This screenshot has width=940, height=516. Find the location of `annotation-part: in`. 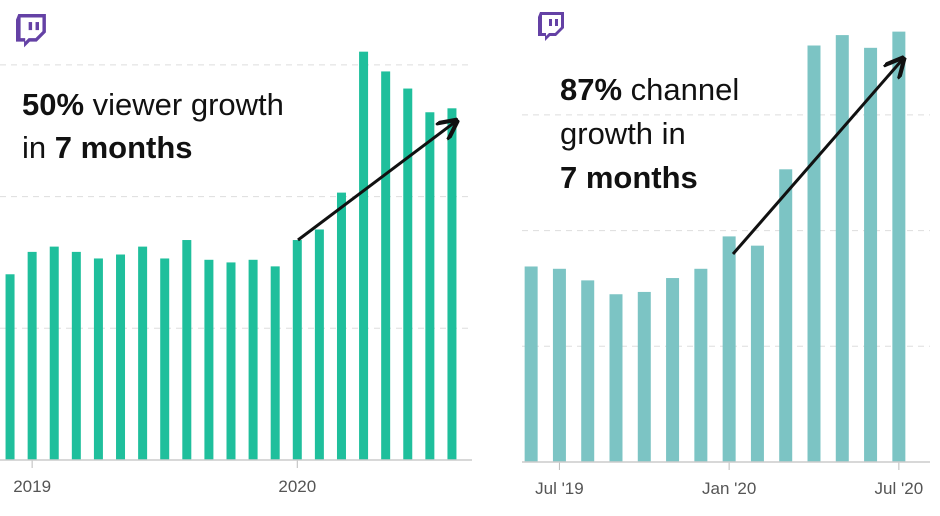

annotation-part: in is located at coordinates (38, 147).